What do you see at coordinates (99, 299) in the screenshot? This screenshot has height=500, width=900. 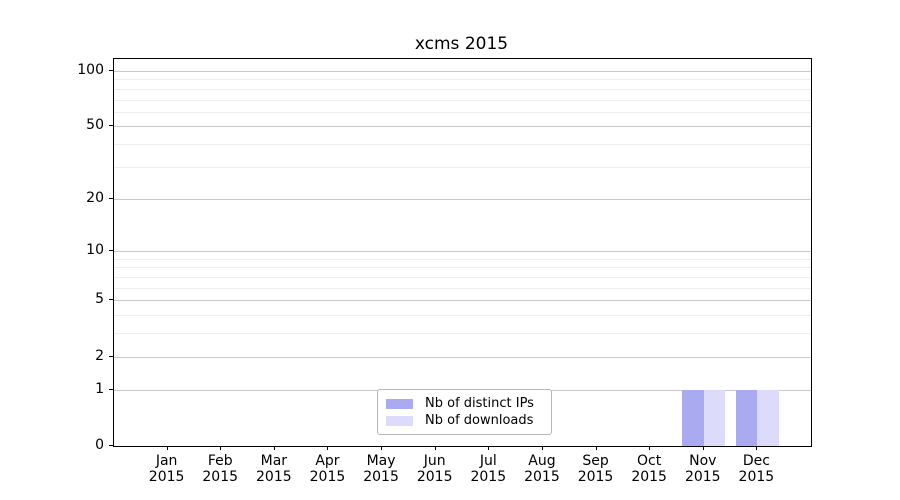 I see `y-tick-label: 5` at bounding box center [99, 299].